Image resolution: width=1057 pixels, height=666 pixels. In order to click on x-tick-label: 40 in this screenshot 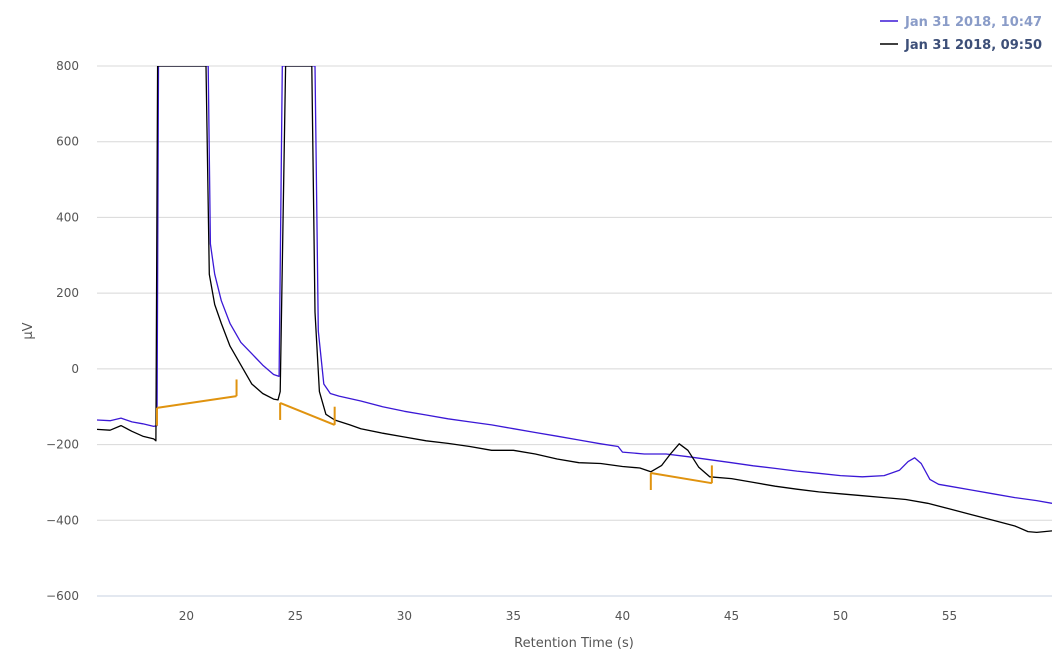, I will do `click(622, 616)`.